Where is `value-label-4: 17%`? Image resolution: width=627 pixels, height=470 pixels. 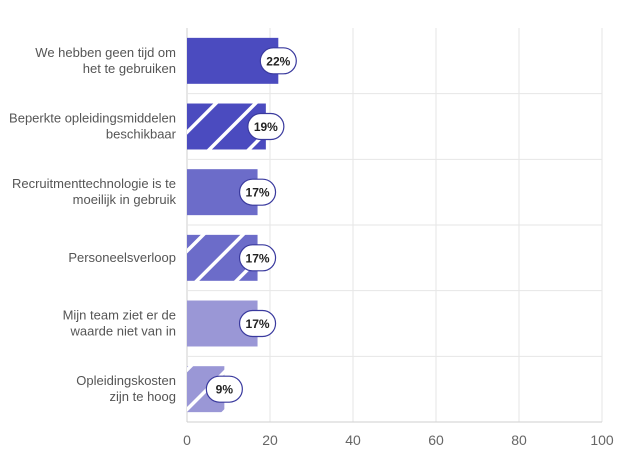 value-label-4: 17% is located at coordinates (257, 258).